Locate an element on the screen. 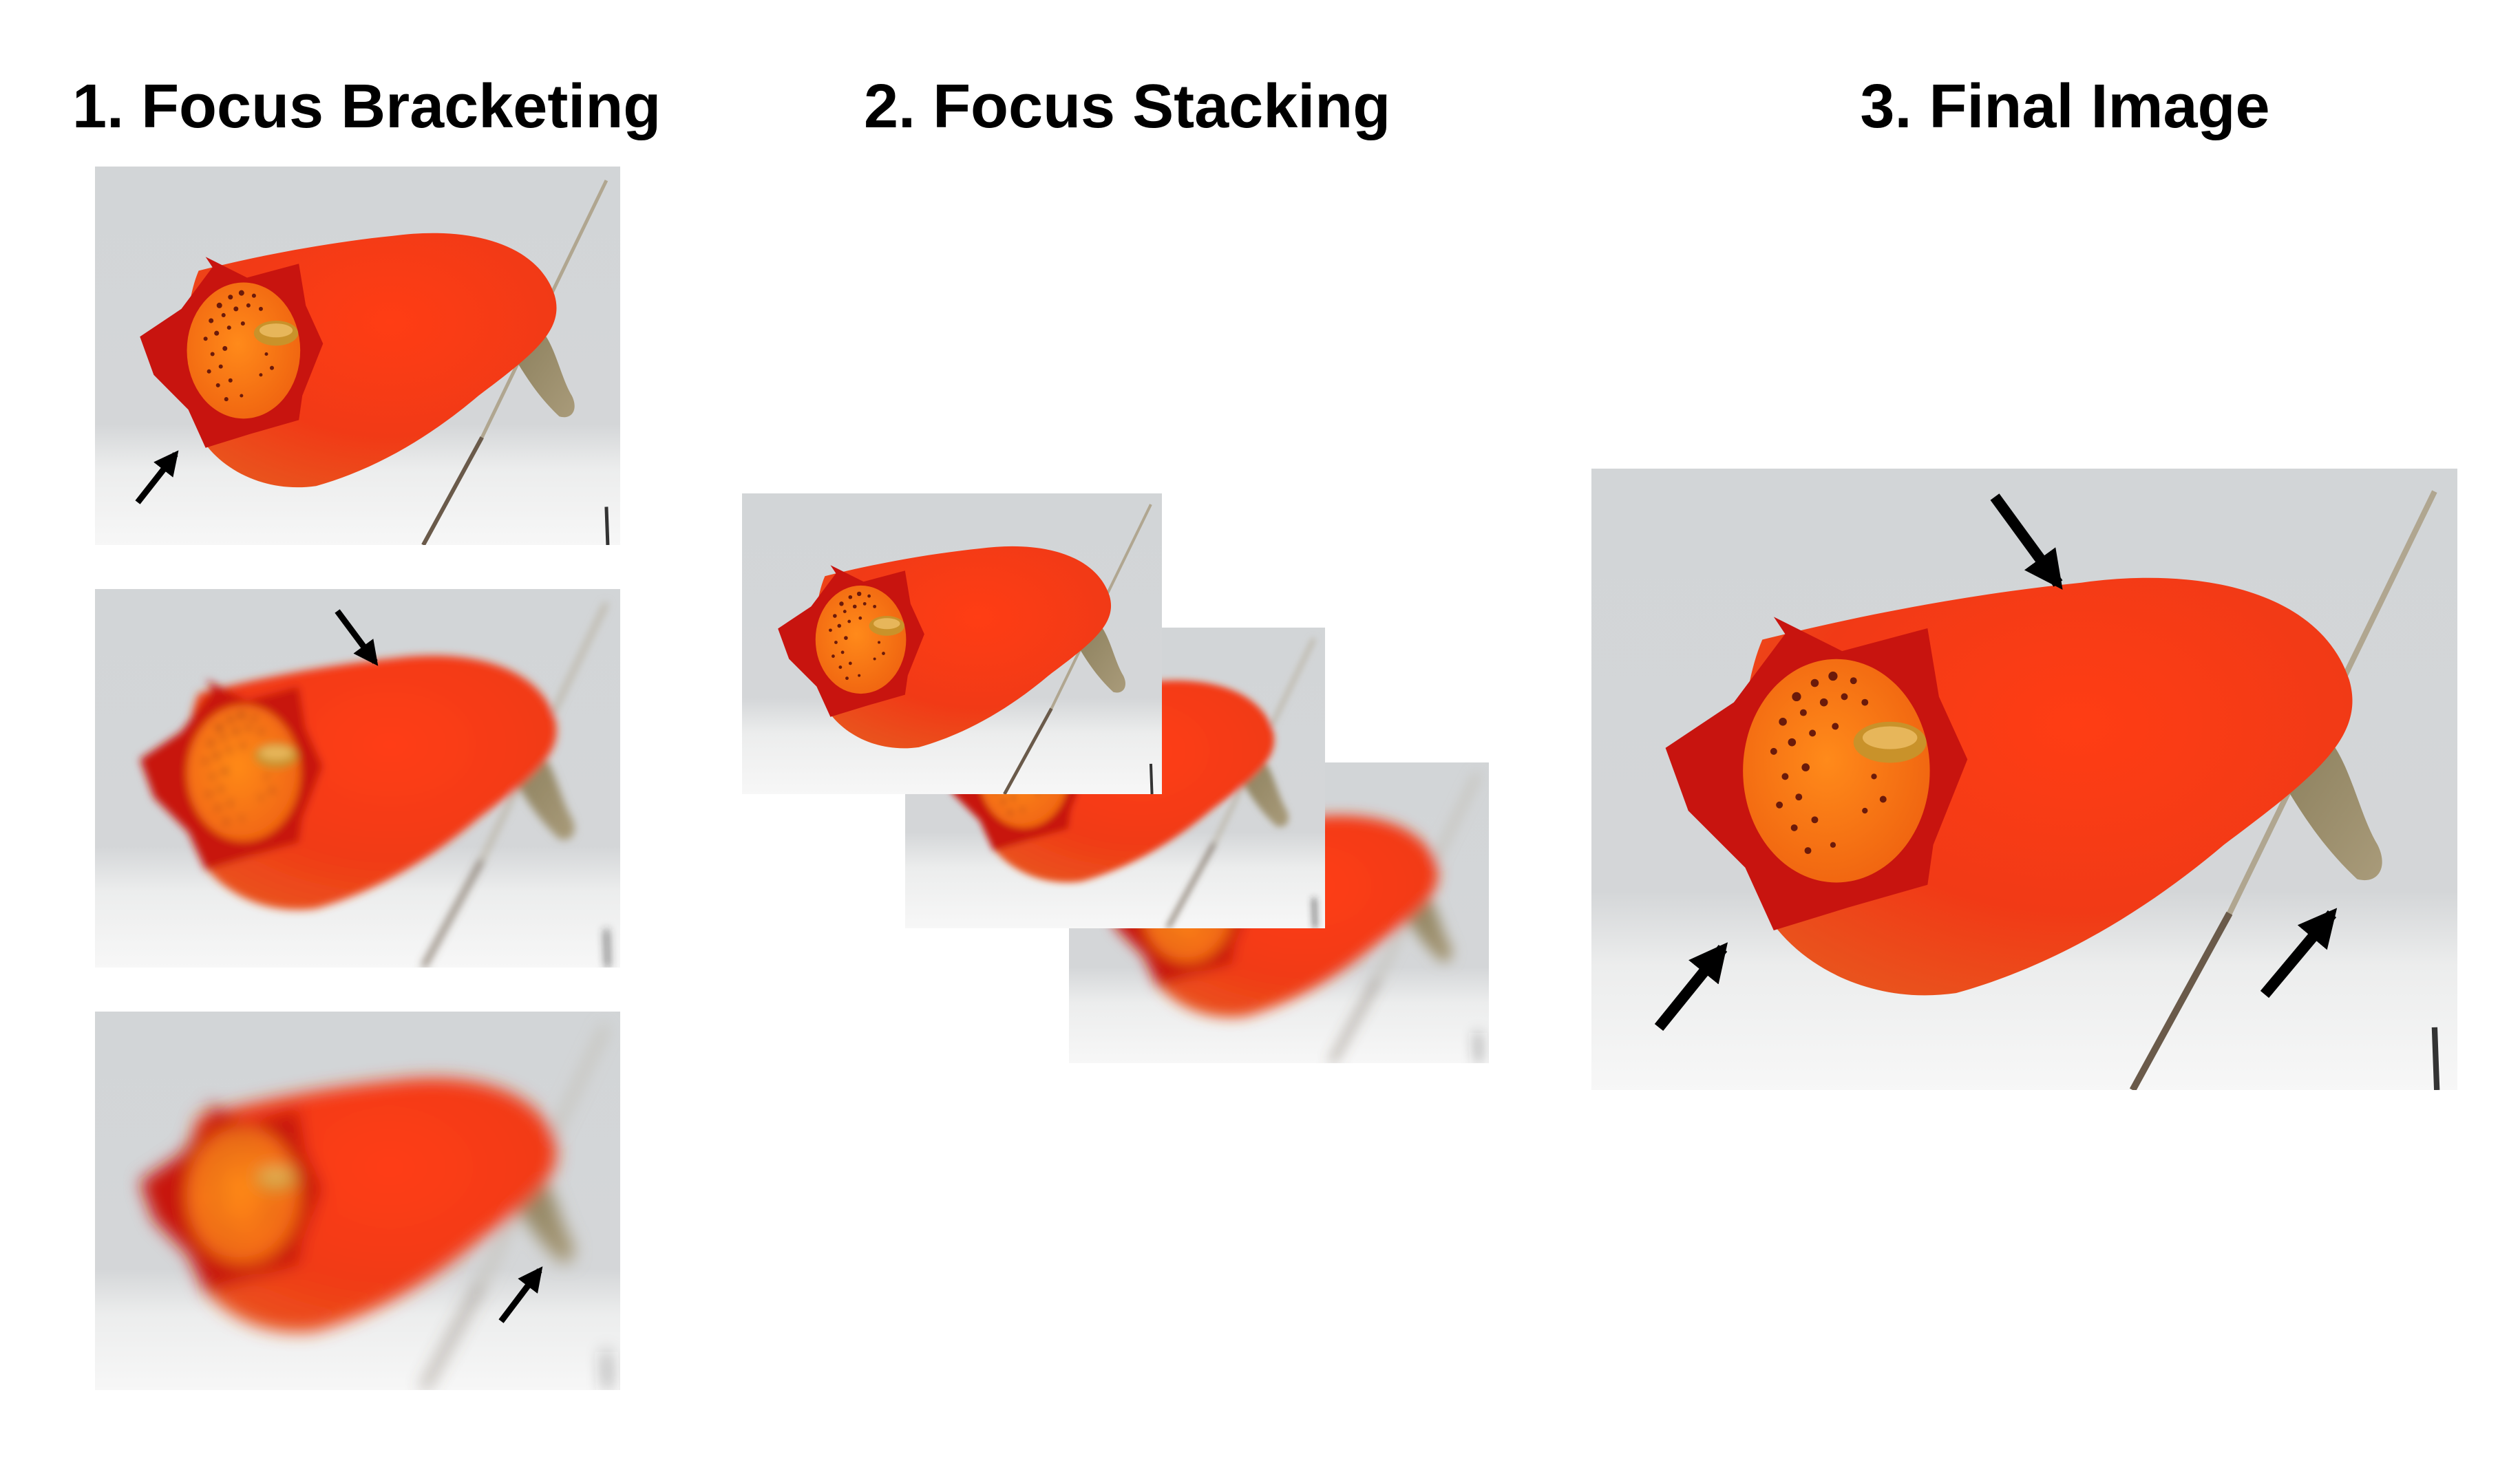  step-3-title: 3. Final Image is located at coordinates (2065, 106).